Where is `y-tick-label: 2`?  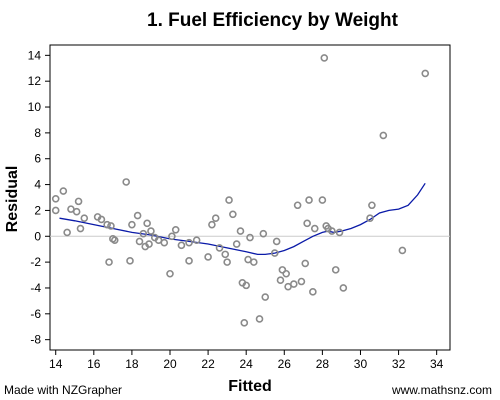 y-tick-label: 2 is located at coordinates (37, 210).